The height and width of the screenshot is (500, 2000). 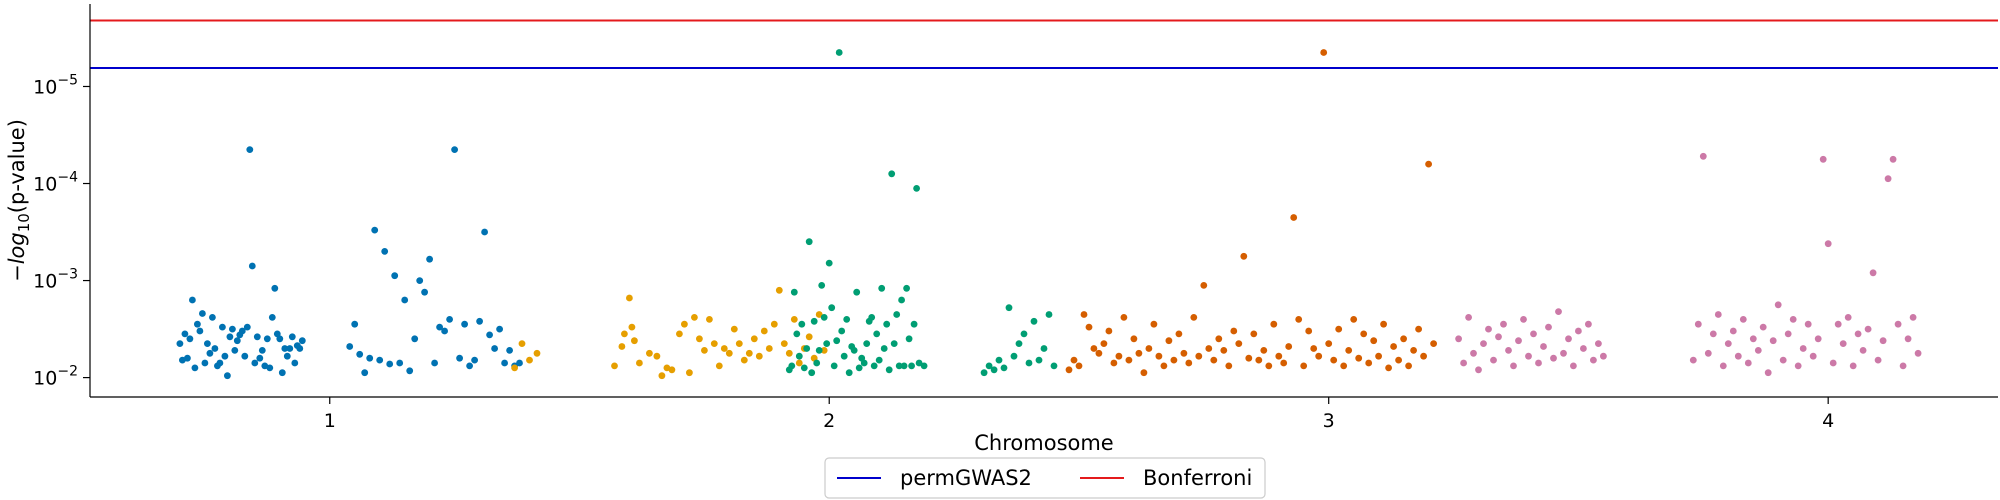 I want to click on y-tick-label: 10−2, so click(x=55, y=377).